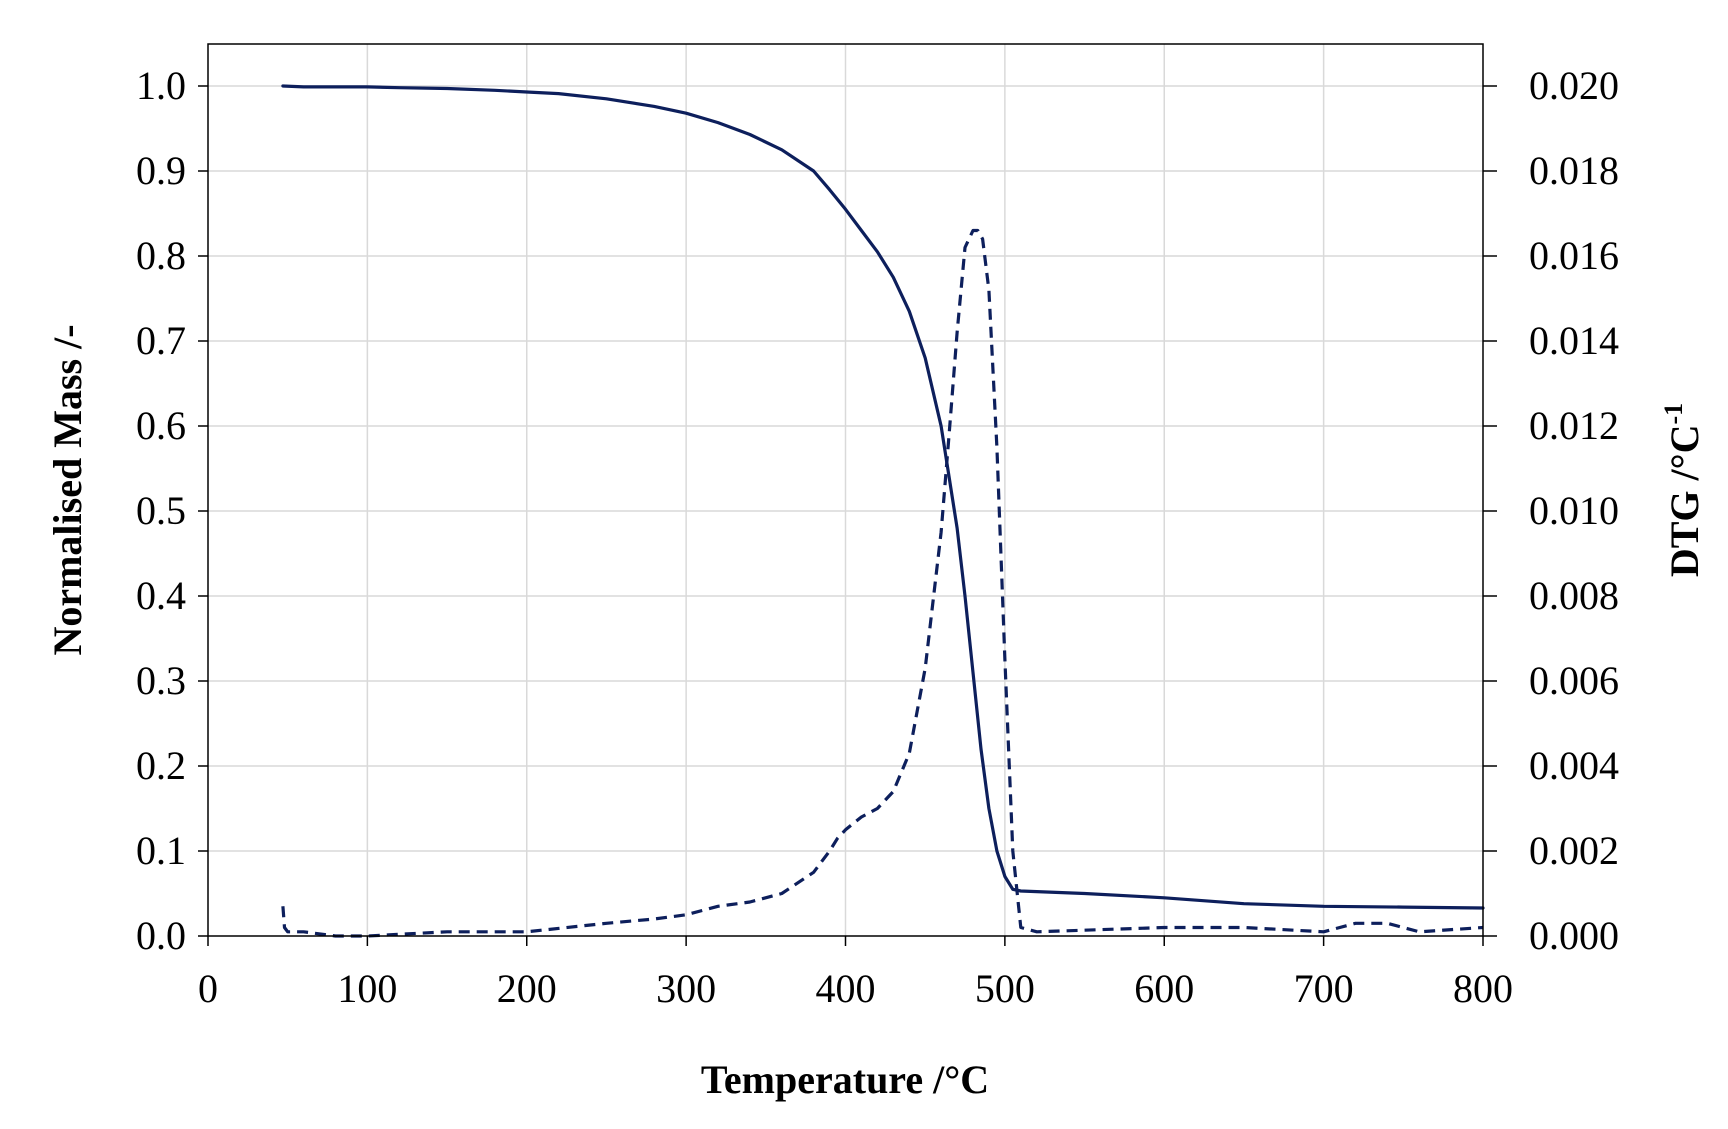 This screenshot has height=1129, width=1728. What do you see at coordinates (161, 425) in the screenshot?
I see `y-tick-label: 0.6` at bounding box center [161, 425].